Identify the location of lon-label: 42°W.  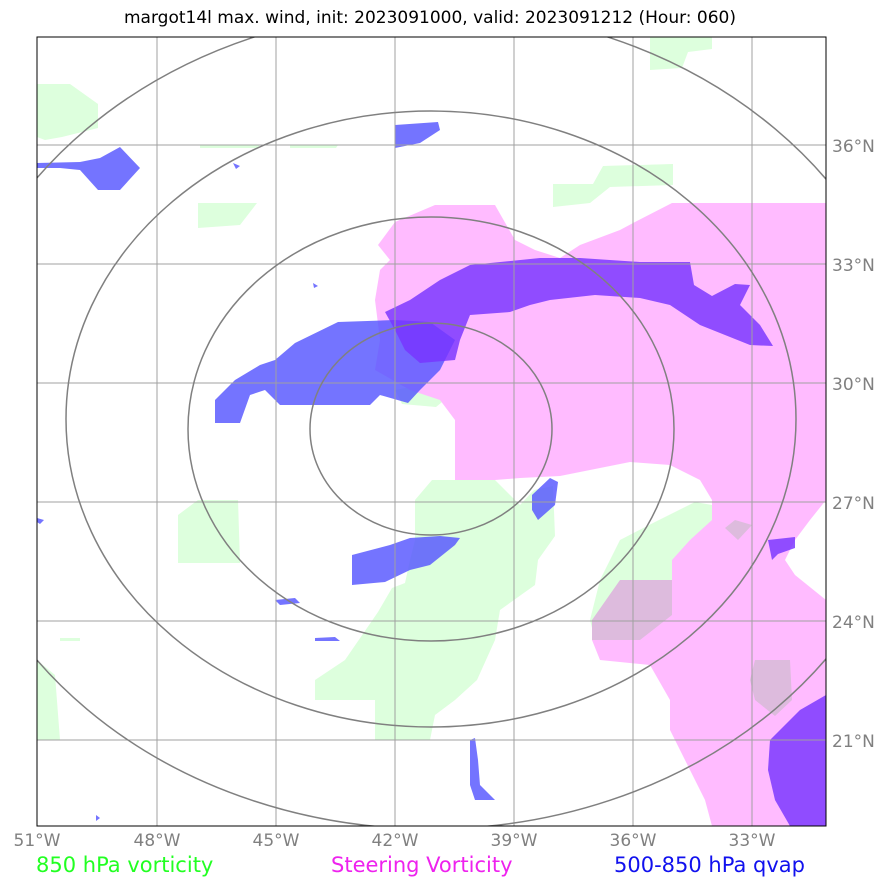
(395, 841).